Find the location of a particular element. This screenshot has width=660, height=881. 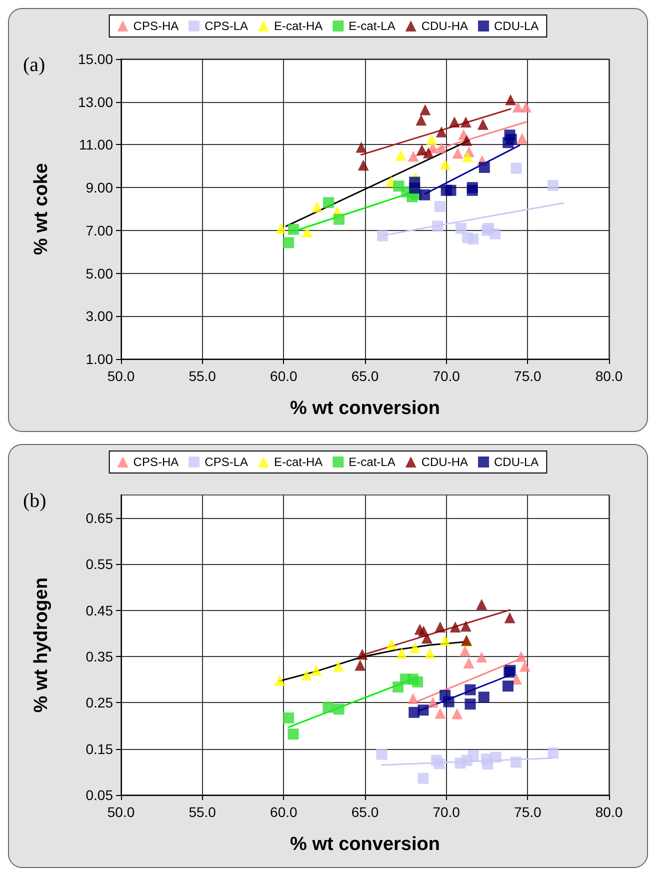

y-tick-label: 3.00 is located at coordinates (100, 316).